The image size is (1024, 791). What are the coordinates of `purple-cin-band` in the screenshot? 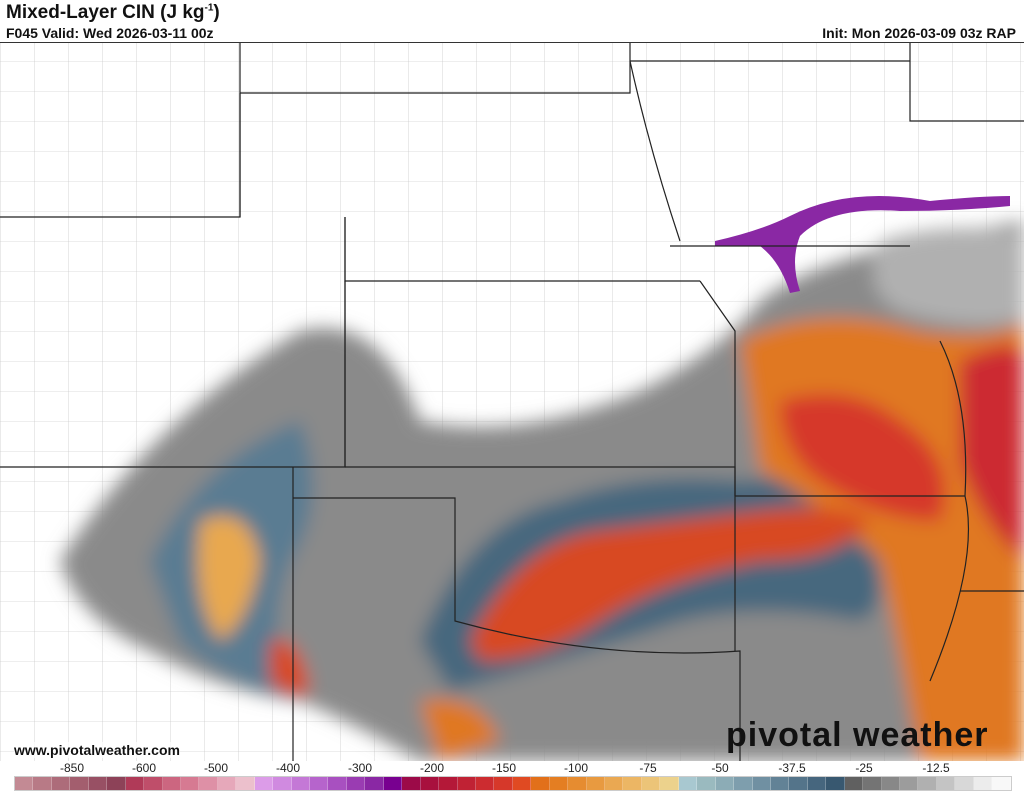 It's located at (862, 244).